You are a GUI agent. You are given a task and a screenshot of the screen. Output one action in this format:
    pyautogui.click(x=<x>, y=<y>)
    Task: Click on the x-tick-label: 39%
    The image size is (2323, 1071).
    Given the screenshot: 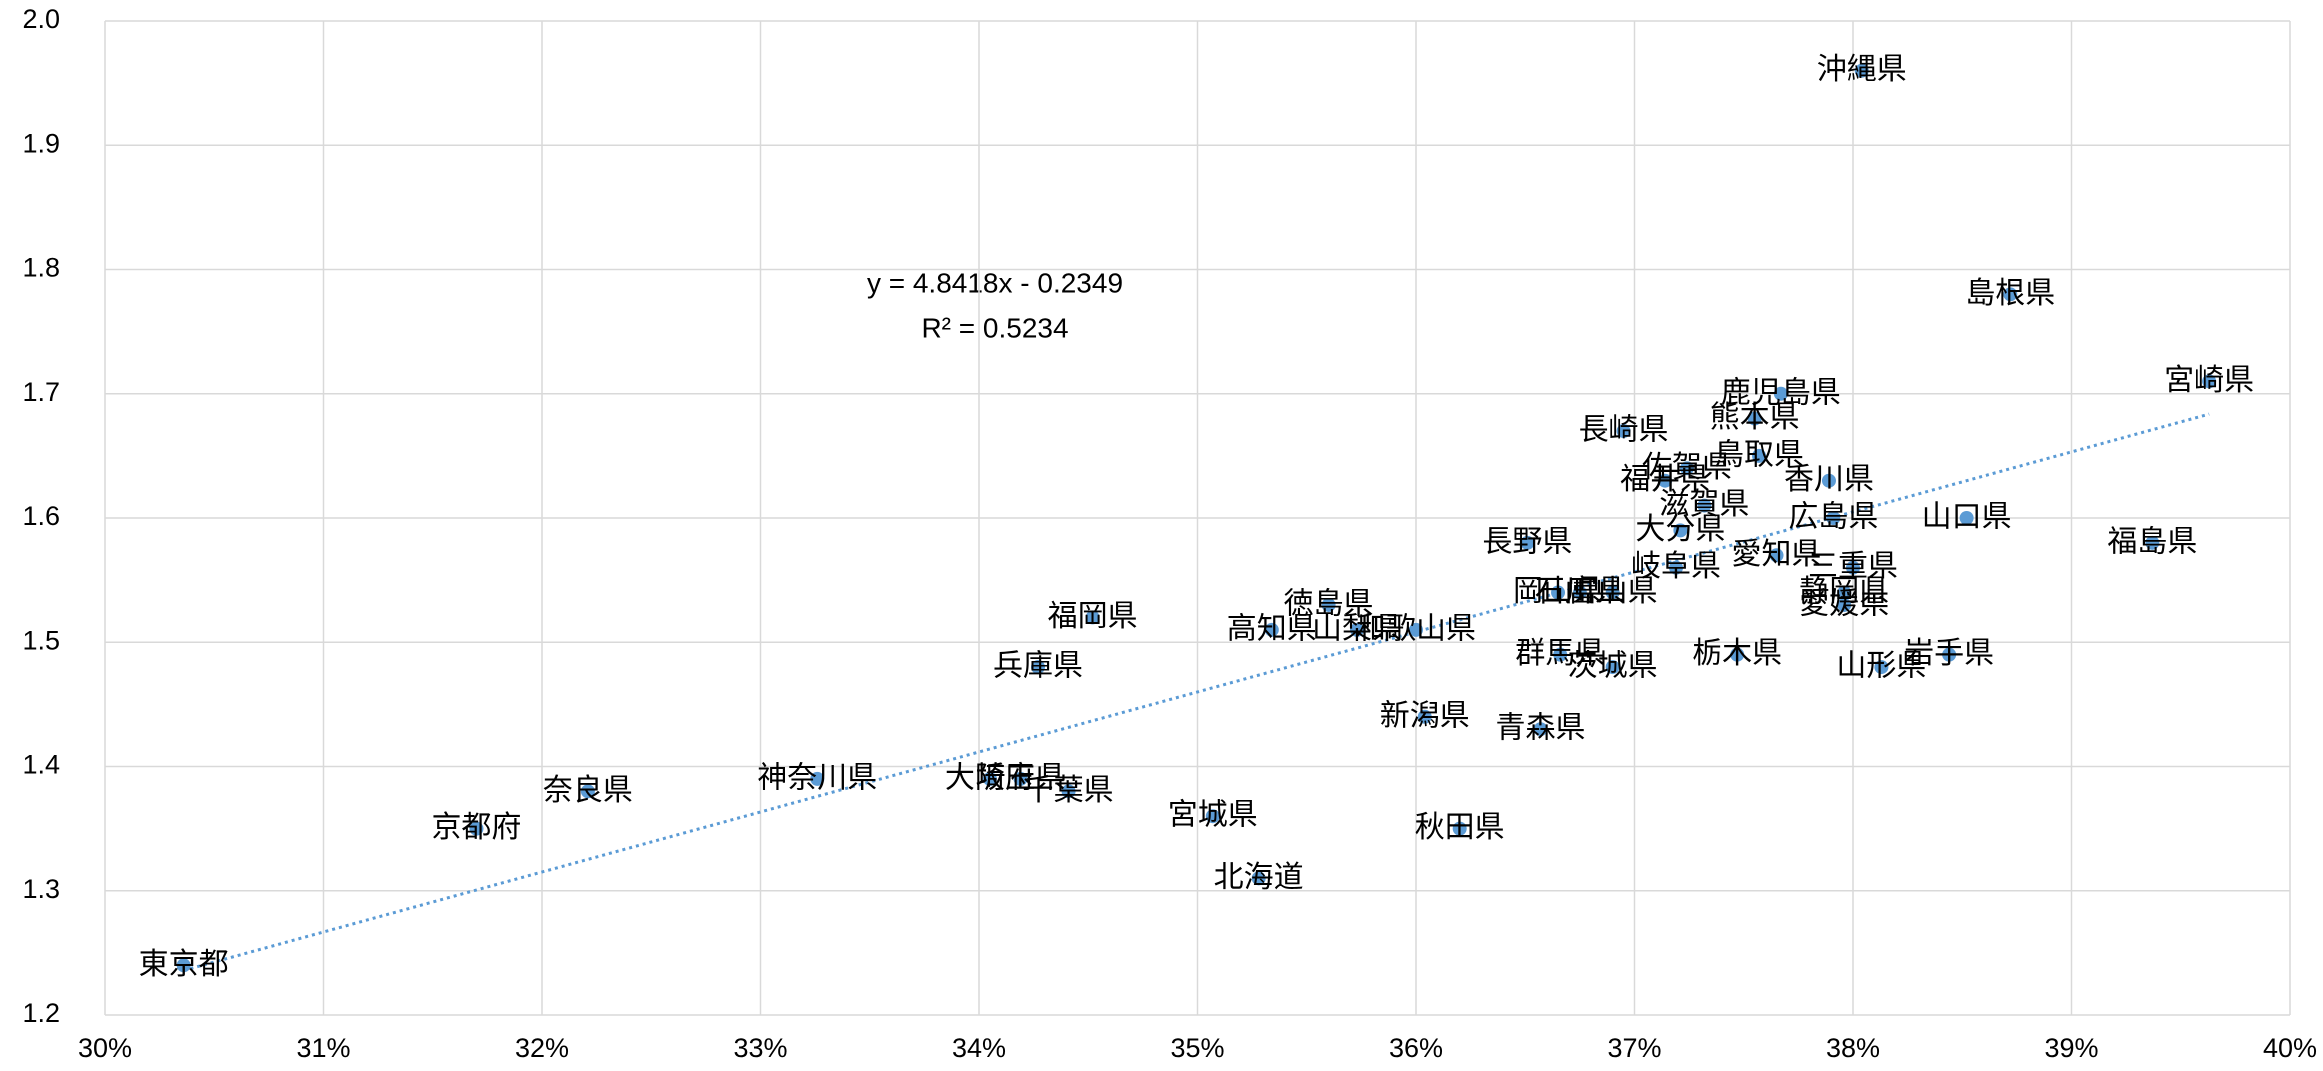 What is the action you would take?
    pyautogui.click(x=2071, y=1048)
    